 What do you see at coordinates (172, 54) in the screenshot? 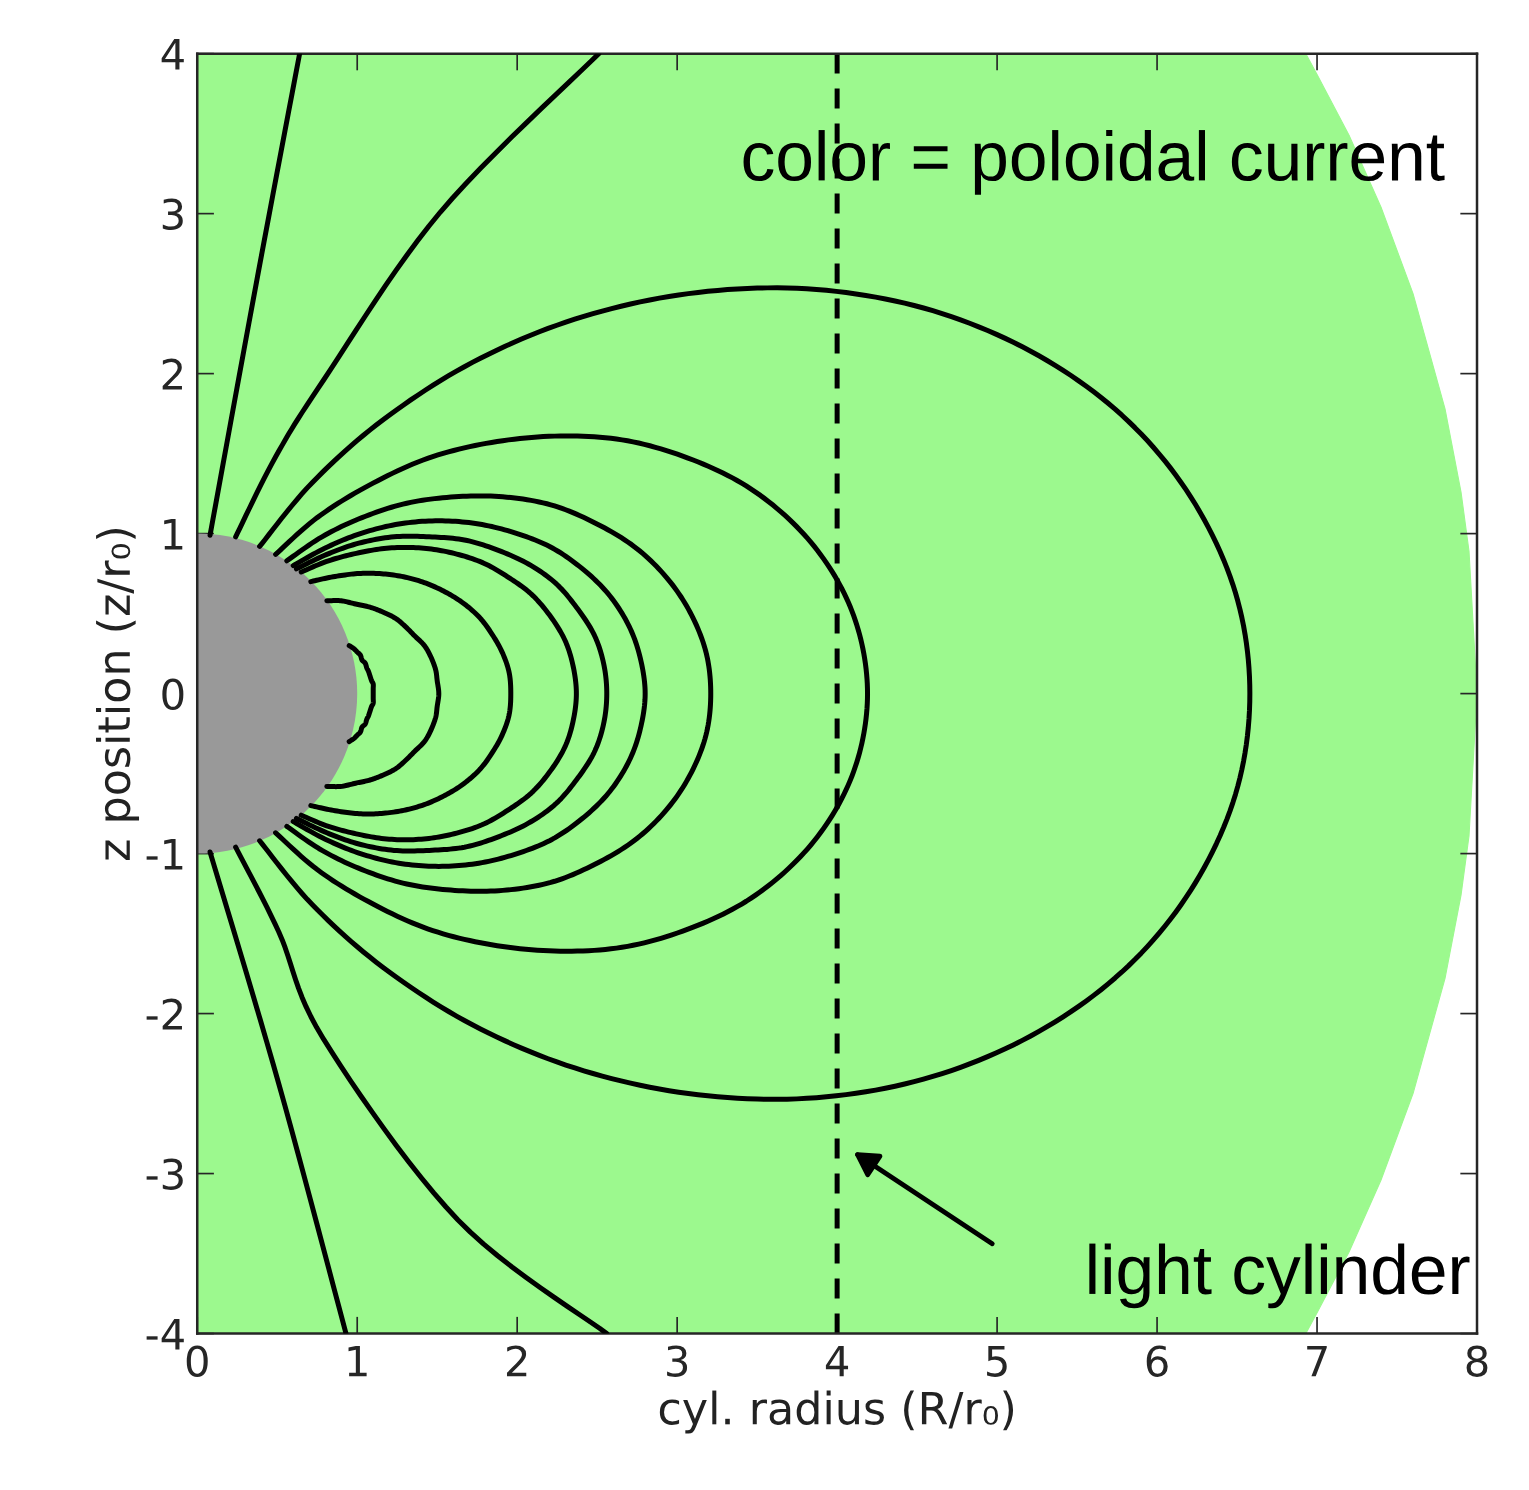
I see `y-tick-label: 4` at bounding box center [172, 54].